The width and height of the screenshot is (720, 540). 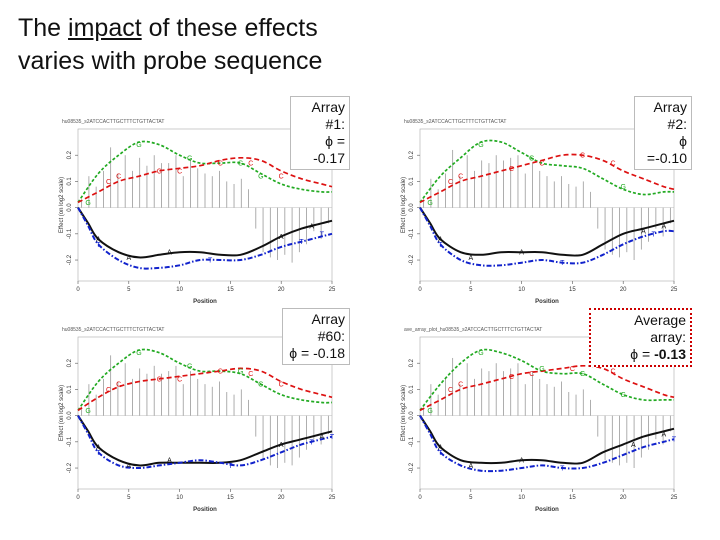 What do you see at coordinates (663, 150) in the screenshot?
I see `caption-phi-line: ϕ =-0.10` at bounding box center [663, 150].